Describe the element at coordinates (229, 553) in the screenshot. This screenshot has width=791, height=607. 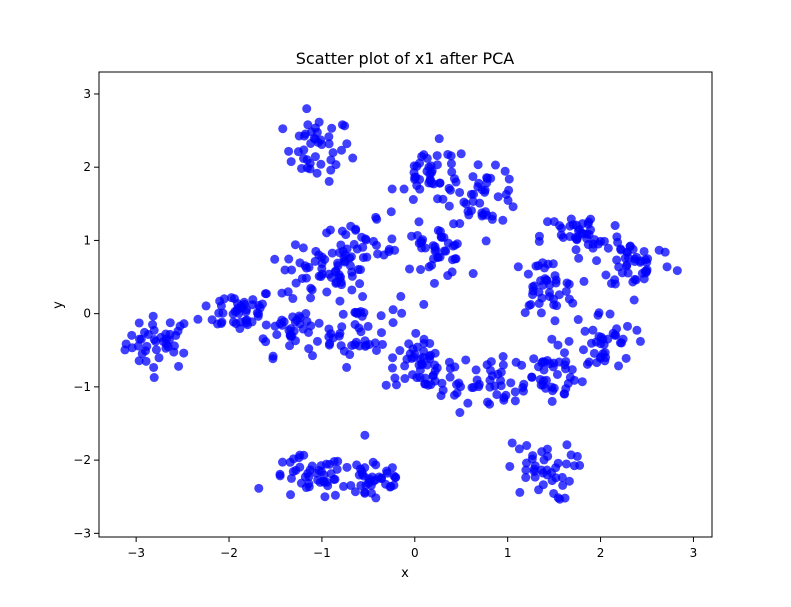
I see `x-tick-label: −2` at that location.